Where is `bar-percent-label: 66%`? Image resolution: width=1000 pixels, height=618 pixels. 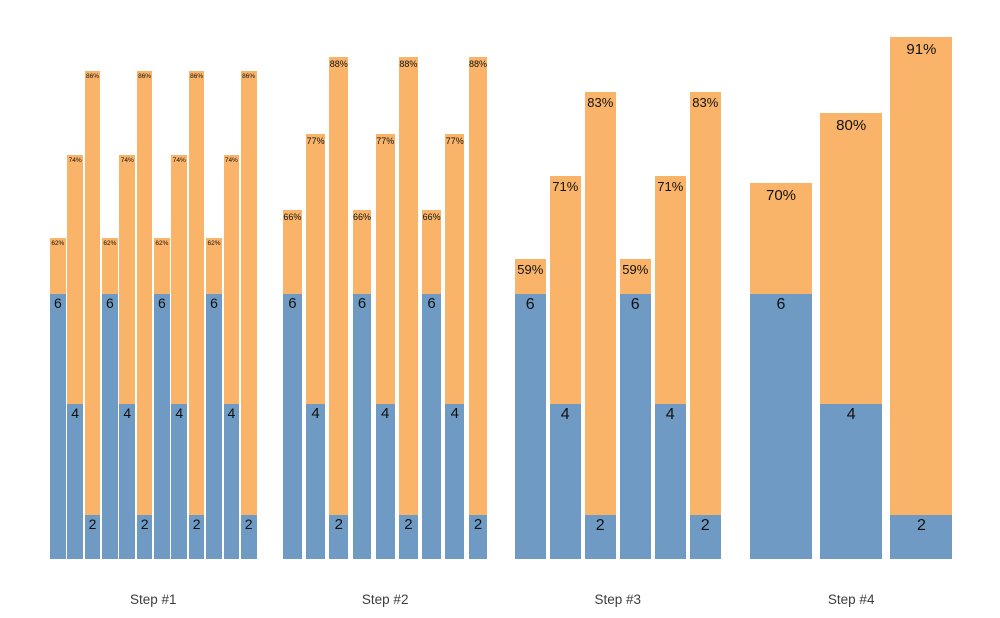
bar-percent-label: 66% is located at coordinates (431, 217).